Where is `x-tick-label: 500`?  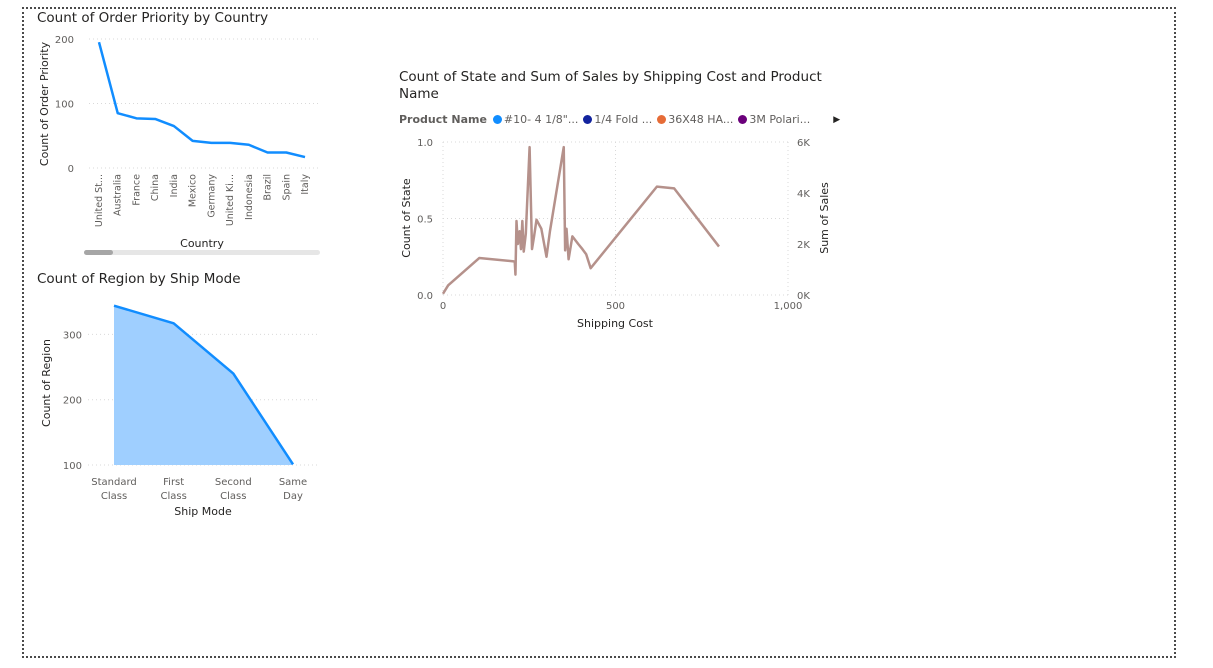 x-tick-label: 500 is located at coordinates (615, 306).